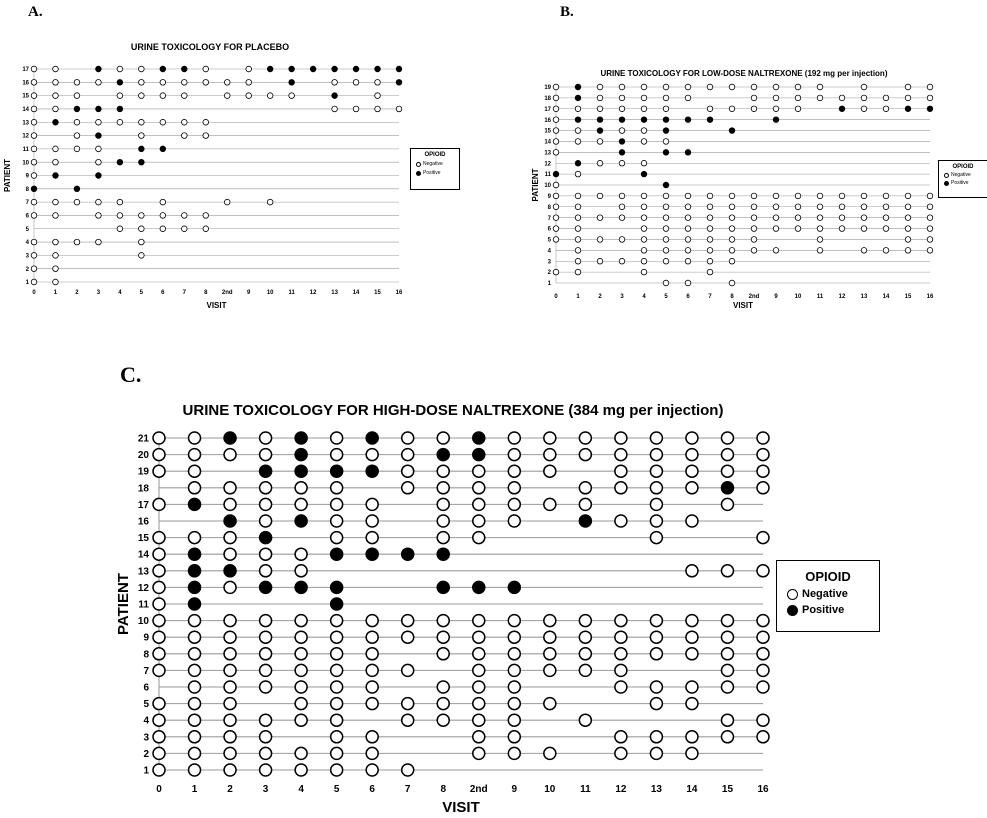 The image size is (987, 818). Describe the element at coordinates (550, 251) in the screenshot. I see `y-tick-label: 4` at that location.